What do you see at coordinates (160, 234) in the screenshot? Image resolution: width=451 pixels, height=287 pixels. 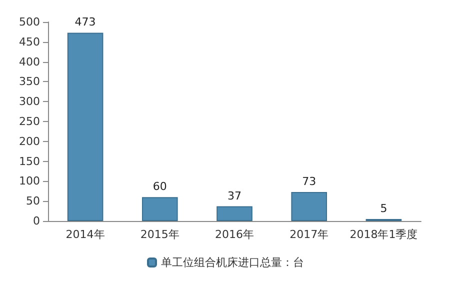 I see `x-tick-label: 2015年` at bounding box center [160, 234].